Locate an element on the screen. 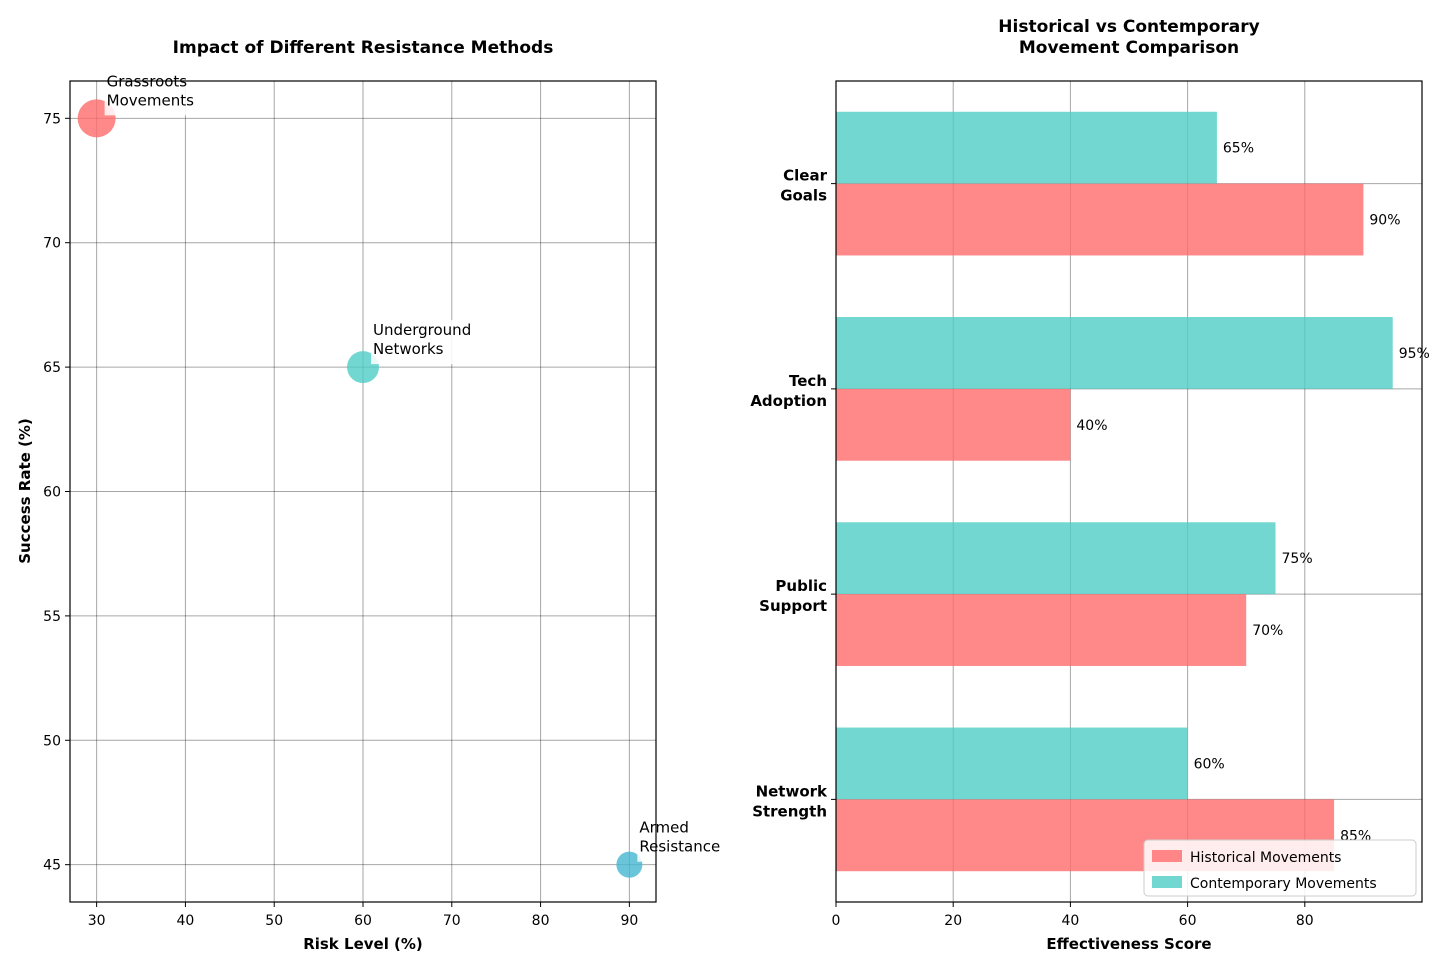  scatter-y-ticks: 45 50 55 60 65 70 75 is located at coordinates (56, 492).